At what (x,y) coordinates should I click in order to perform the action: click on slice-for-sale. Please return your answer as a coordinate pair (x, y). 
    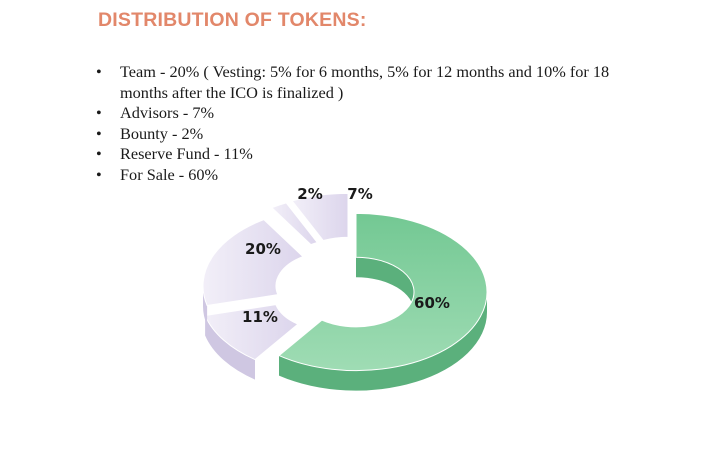
    Looking at the image, I should click on (383, 301).